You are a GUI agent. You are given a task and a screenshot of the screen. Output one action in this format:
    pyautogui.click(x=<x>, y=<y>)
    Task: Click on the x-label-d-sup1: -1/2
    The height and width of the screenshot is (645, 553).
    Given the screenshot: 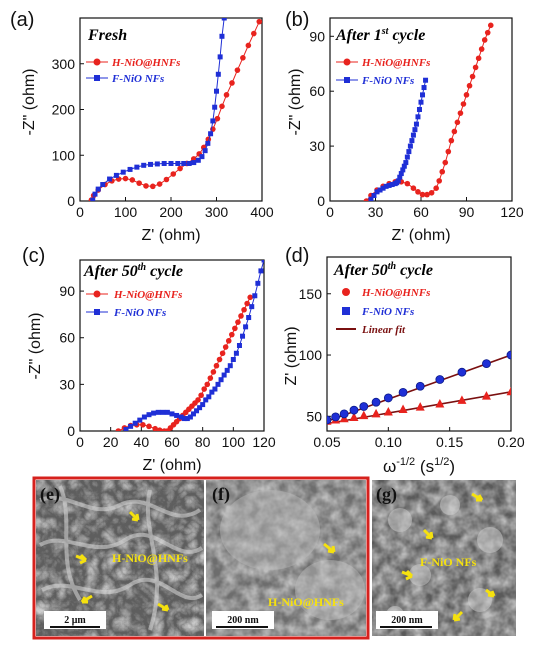 What is the action you would take?
    pyautogui.click(x=405, y=462)
    